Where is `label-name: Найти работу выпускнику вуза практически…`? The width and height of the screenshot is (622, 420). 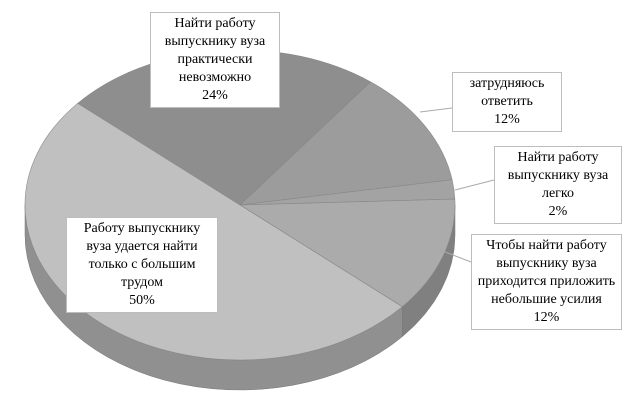
label-name: Найти работу выпускнику вуза практически… is located at coordinates (215, 50).